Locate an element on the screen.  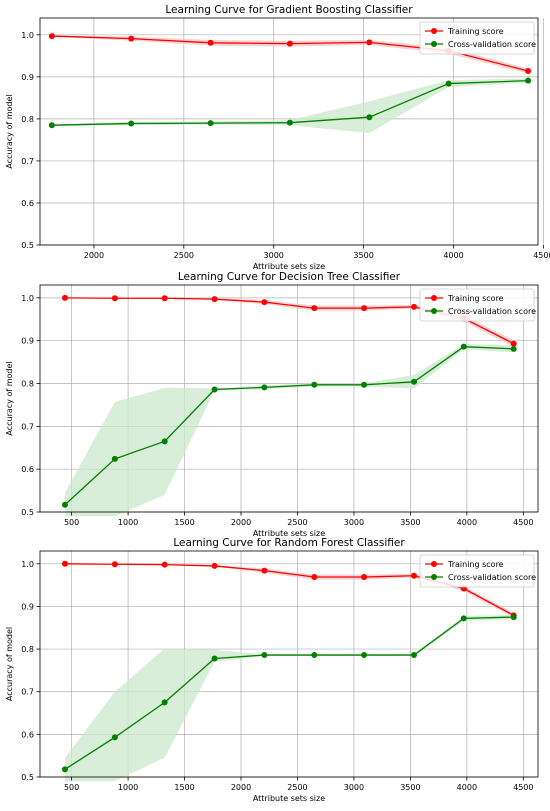
x-tick-label: 1500 is located at coordinates (184, 787).